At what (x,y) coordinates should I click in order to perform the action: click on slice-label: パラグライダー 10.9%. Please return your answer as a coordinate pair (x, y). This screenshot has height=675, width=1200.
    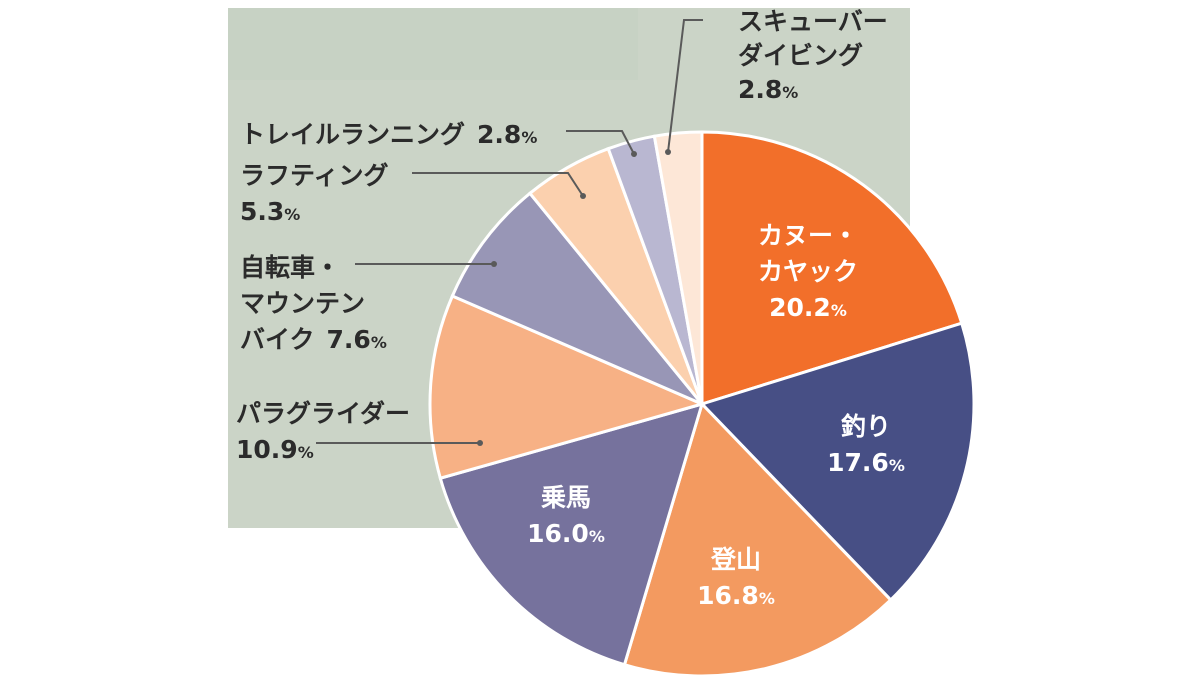
    Looking at the image, I should click on (323, 431).